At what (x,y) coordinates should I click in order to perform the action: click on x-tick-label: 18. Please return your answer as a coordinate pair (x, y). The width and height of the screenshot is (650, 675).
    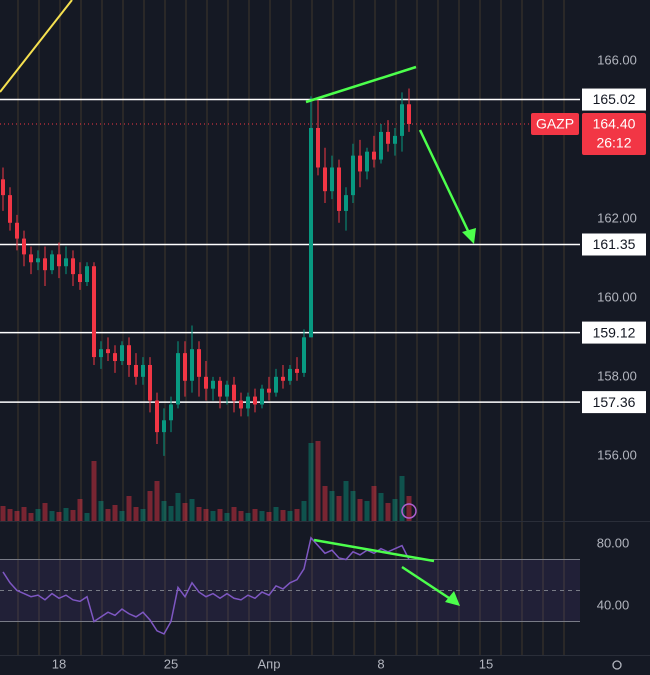
    Looking at the image, I should click on (59, 663).